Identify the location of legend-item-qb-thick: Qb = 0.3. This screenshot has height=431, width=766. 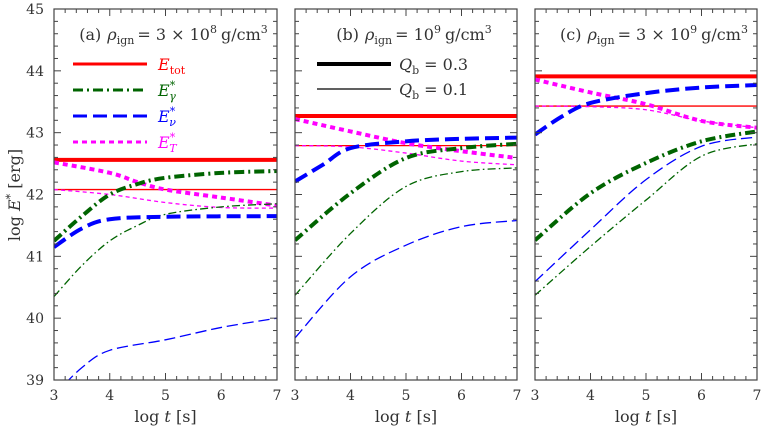
(392, 66).